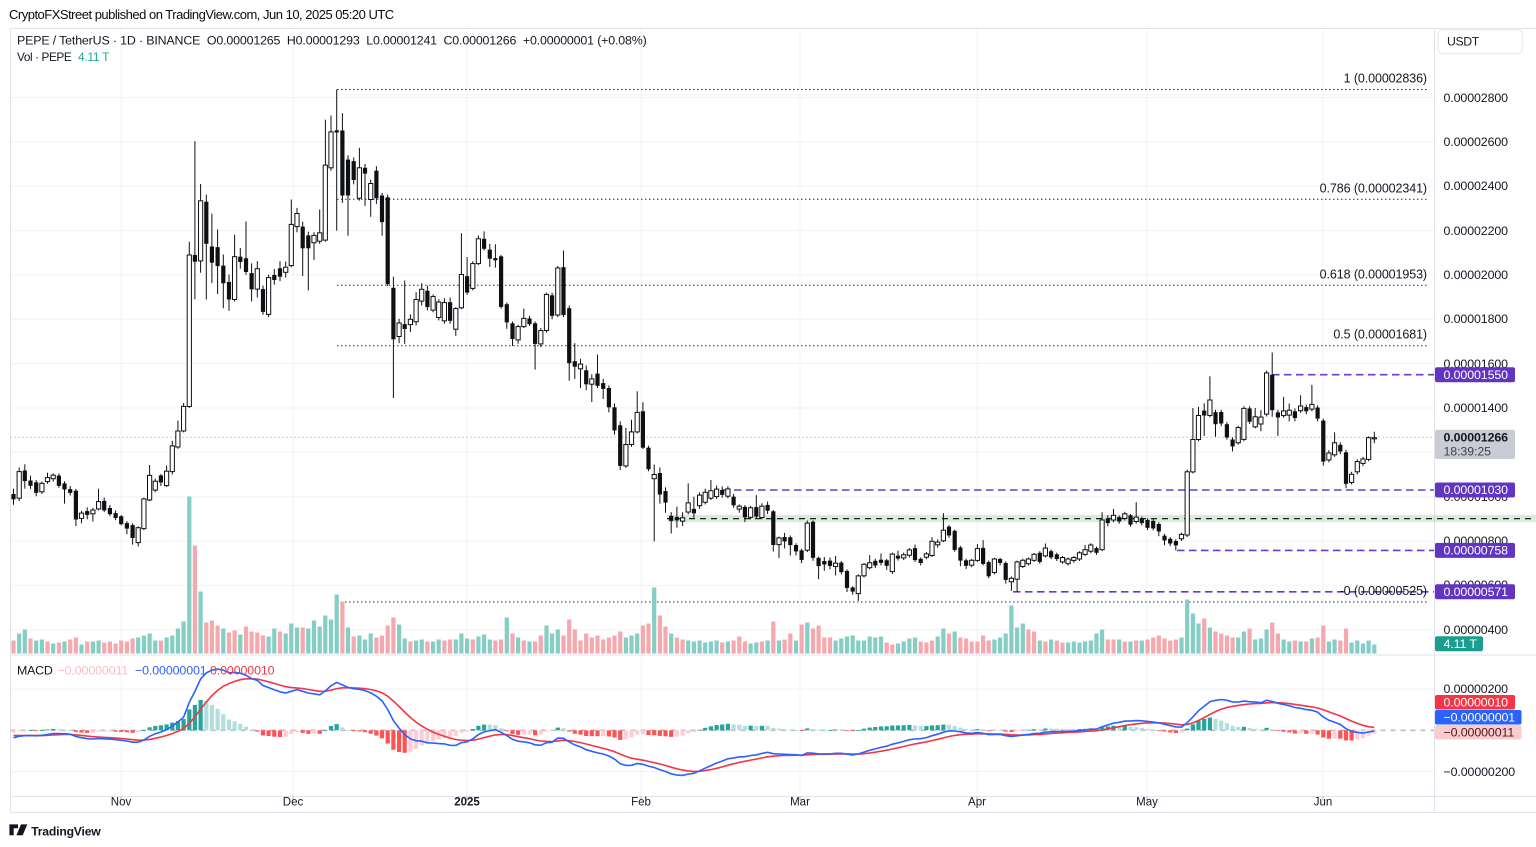  I want to click on svg-text: 0.00002200, so click(1476, 231).